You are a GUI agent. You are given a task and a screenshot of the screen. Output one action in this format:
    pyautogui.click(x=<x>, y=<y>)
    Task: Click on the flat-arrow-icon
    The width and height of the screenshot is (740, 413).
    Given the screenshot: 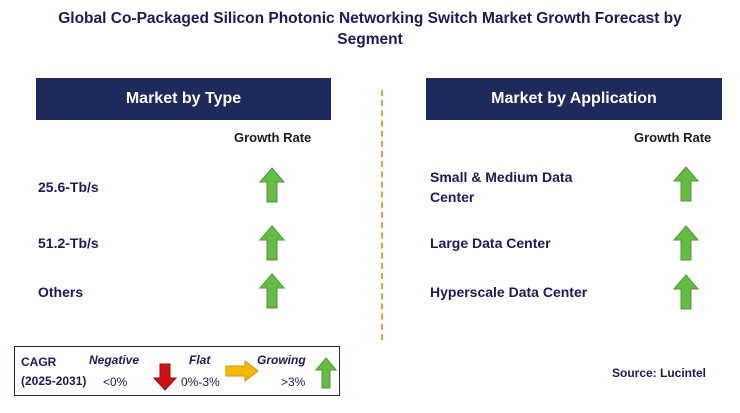 What is the action you would take?
    pyautogui.click(x=242, y=371)
    